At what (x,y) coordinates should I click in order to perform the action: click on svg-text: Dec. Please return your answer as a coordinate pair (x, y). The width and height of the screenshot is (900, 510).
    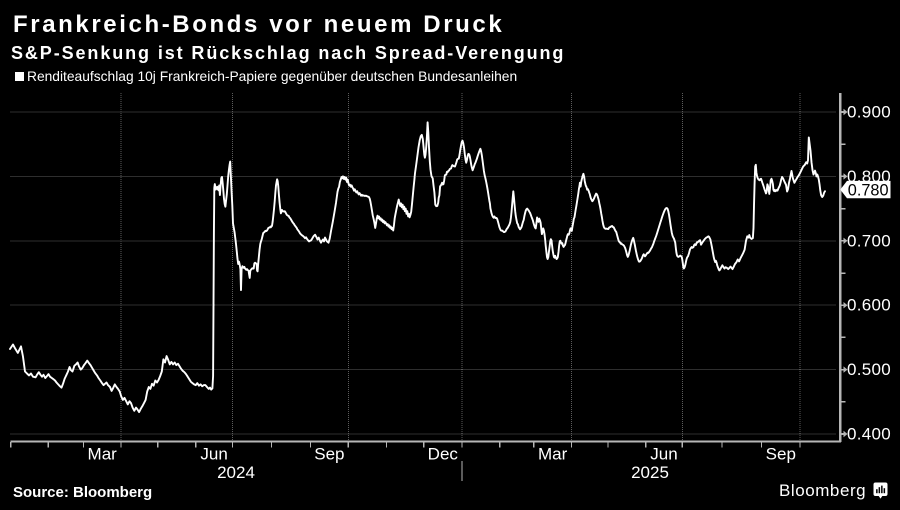
    Looking at the image, I should click on (443, 454).